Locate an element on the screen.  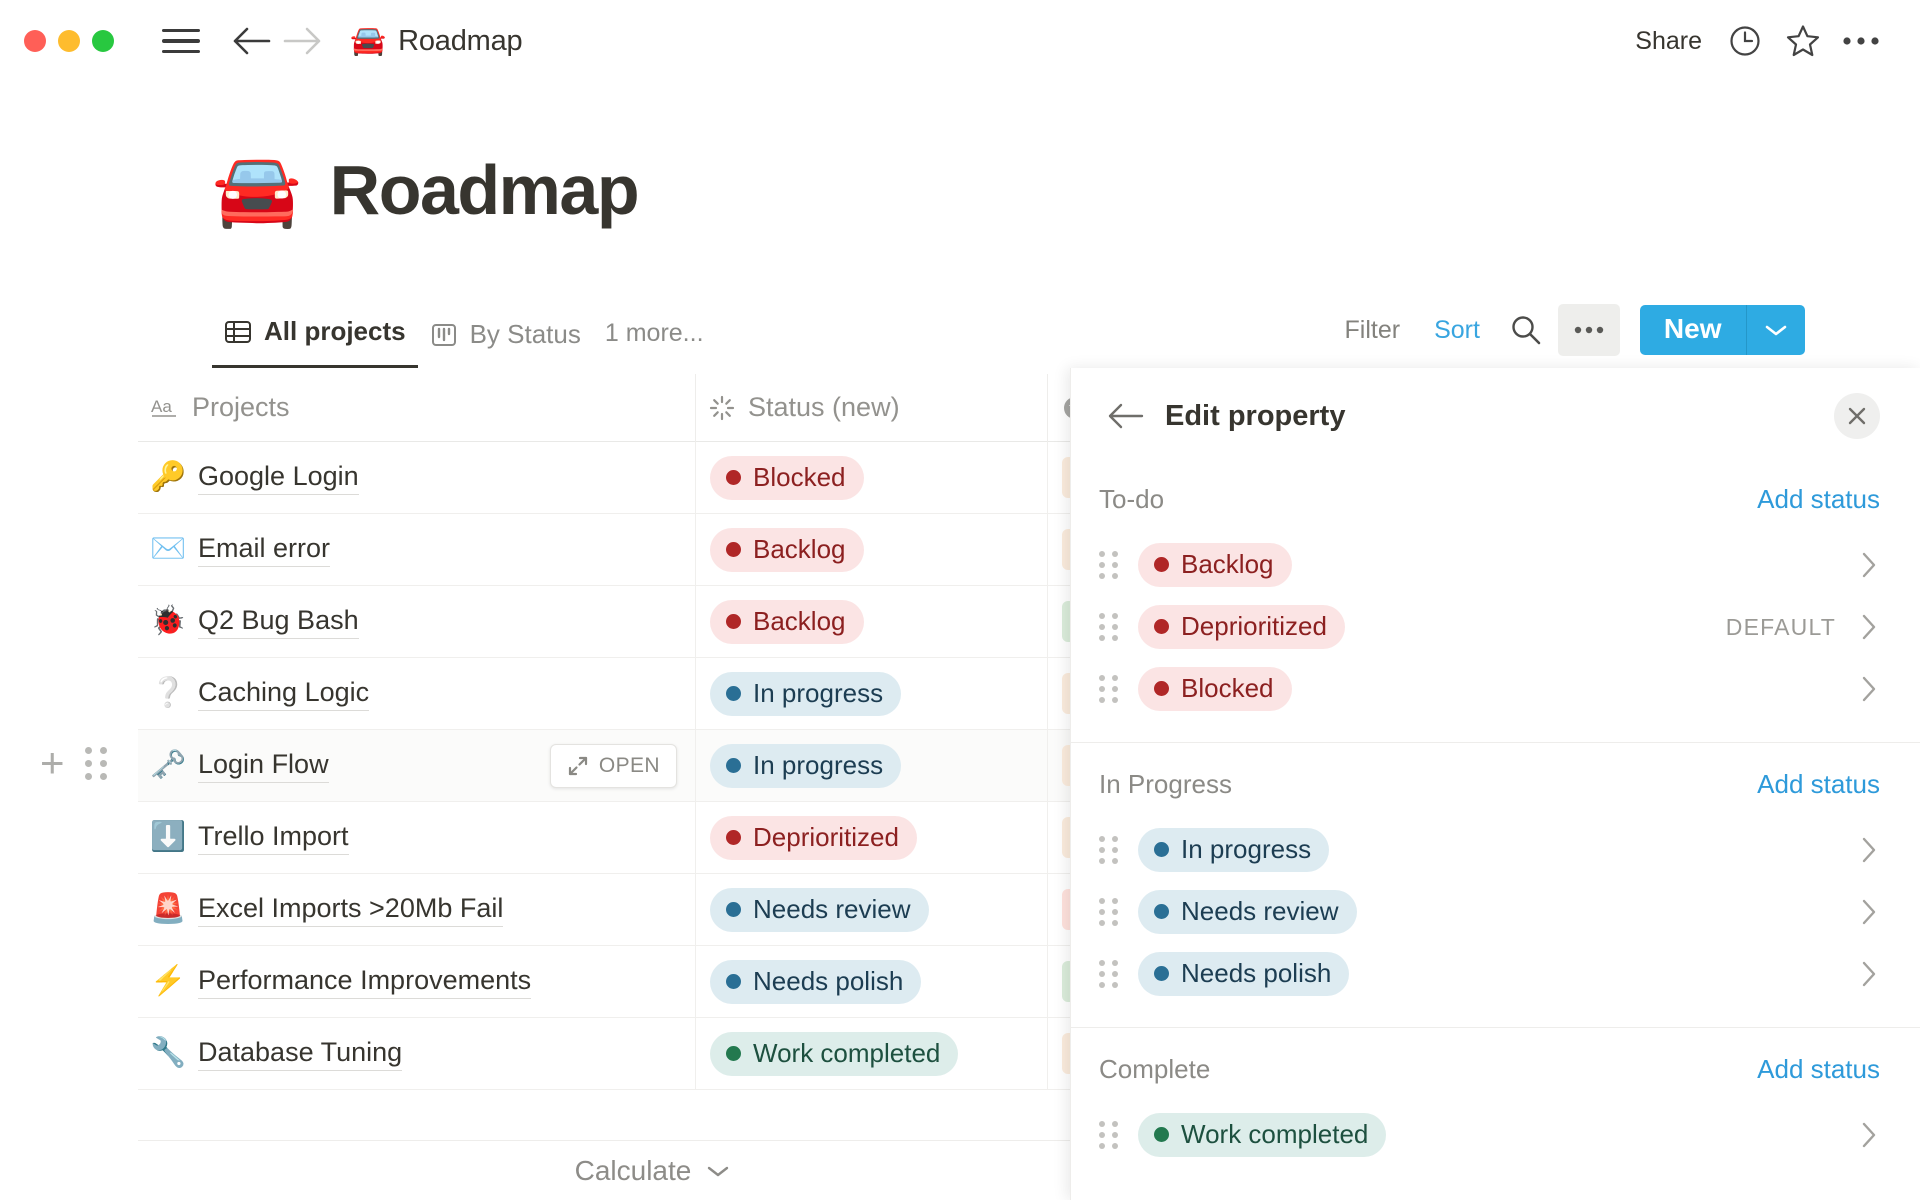
row-title: Database Tuning is located at coordinates (300, 1054).